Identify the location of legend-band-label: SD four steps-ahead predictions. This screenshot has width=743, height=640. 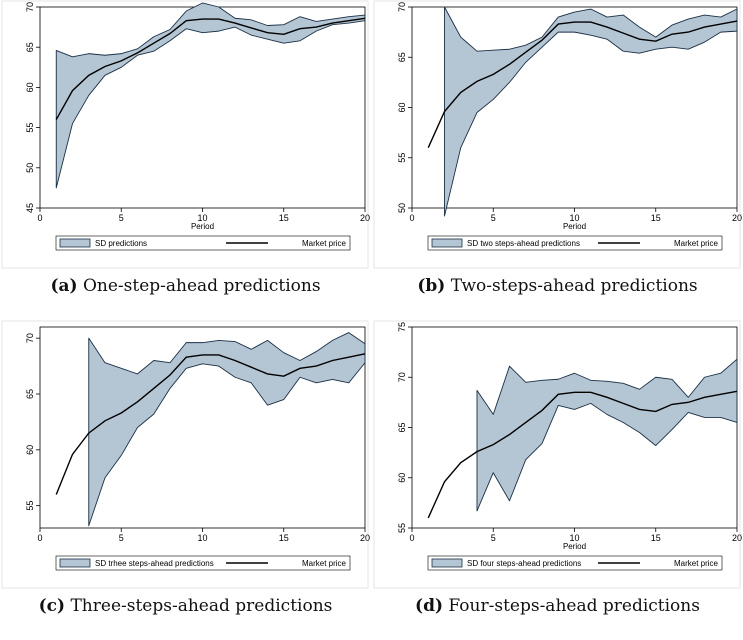
(524, 563).